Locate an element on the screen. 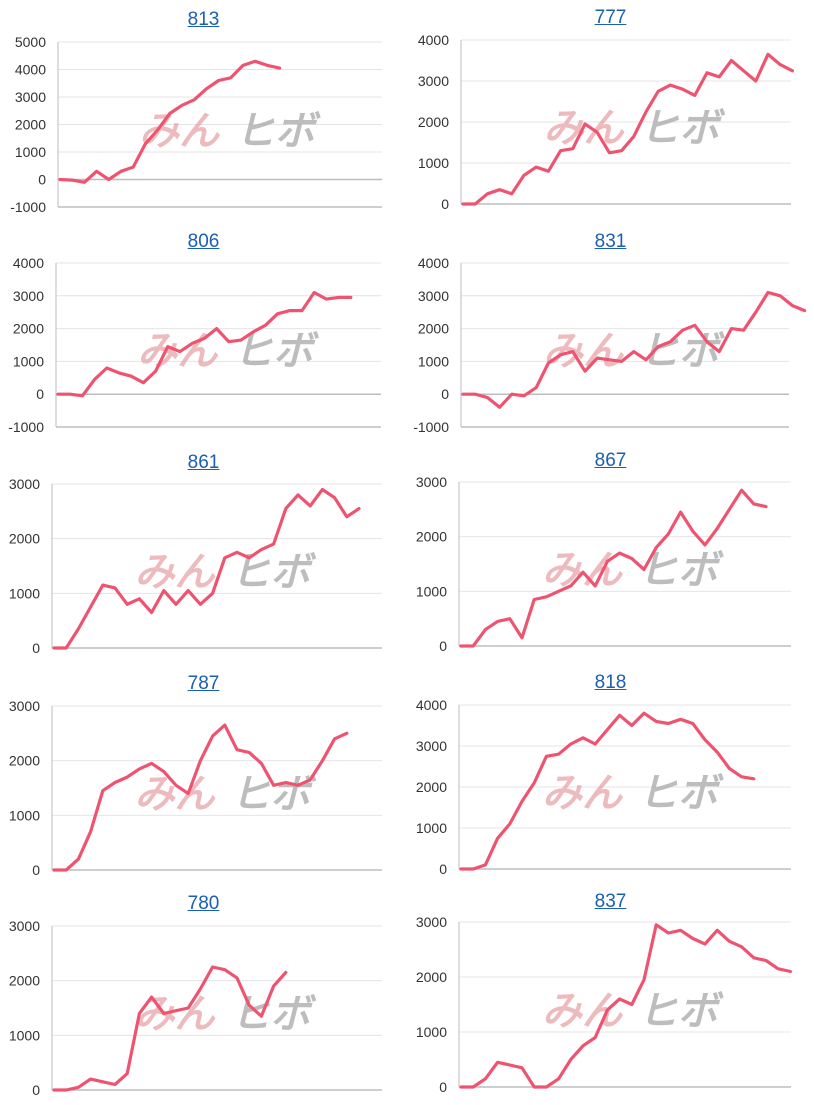 The width and height of the screenshot is (814, 1105). chart-panel-4: 831 4000 3000 2000 1000 0 -1000 みん ヒボ is located at coordinates (610, 331).